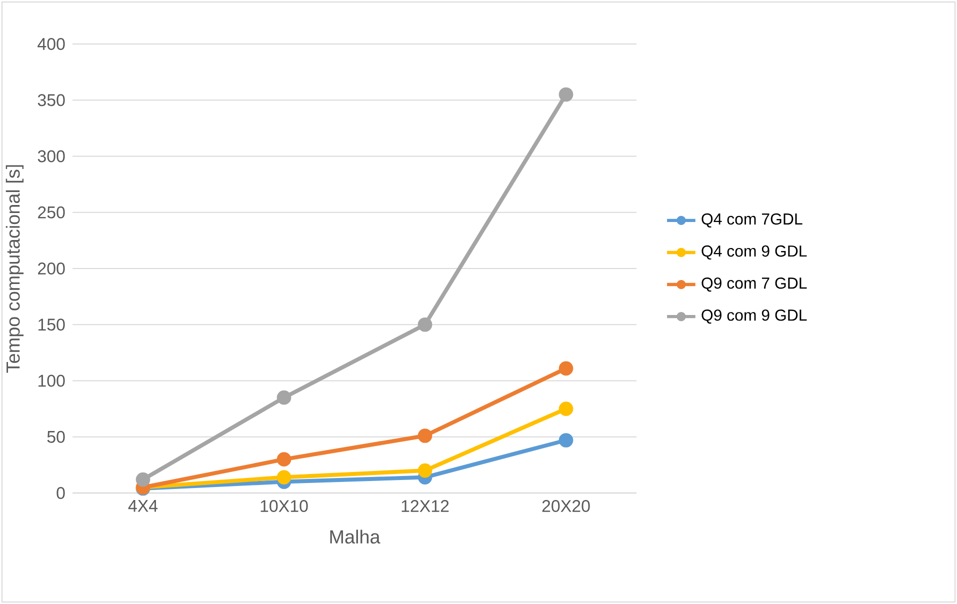 The width and height of the screenshot is (957, 604). Describe the element at coordinates (15, 269) in the screenshot. I see `y-axis-title: Tempo computacional [s]` at that location.